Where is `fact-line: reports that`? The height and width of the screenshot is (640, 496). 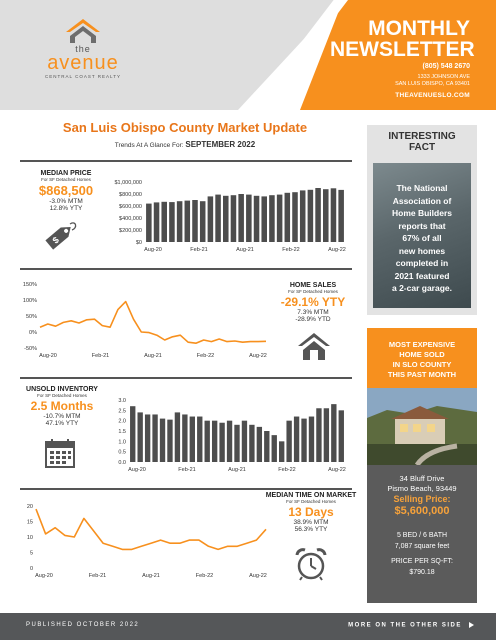 fact-line: reports that is located at coordinates (422, 225).